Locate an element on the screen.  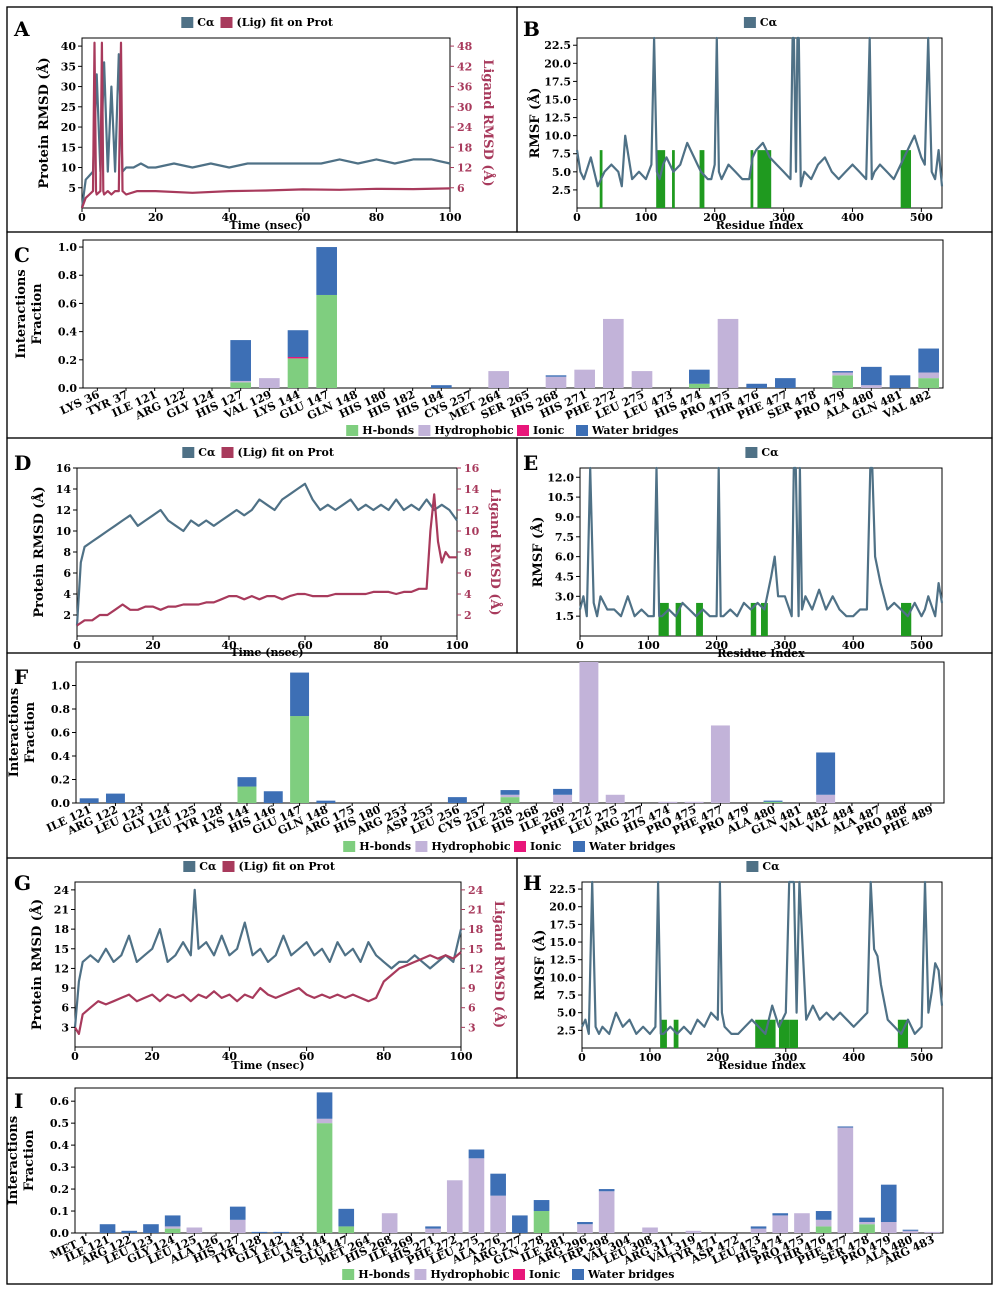
x-tick-label: 40 is located at coordinates (230, 1056).